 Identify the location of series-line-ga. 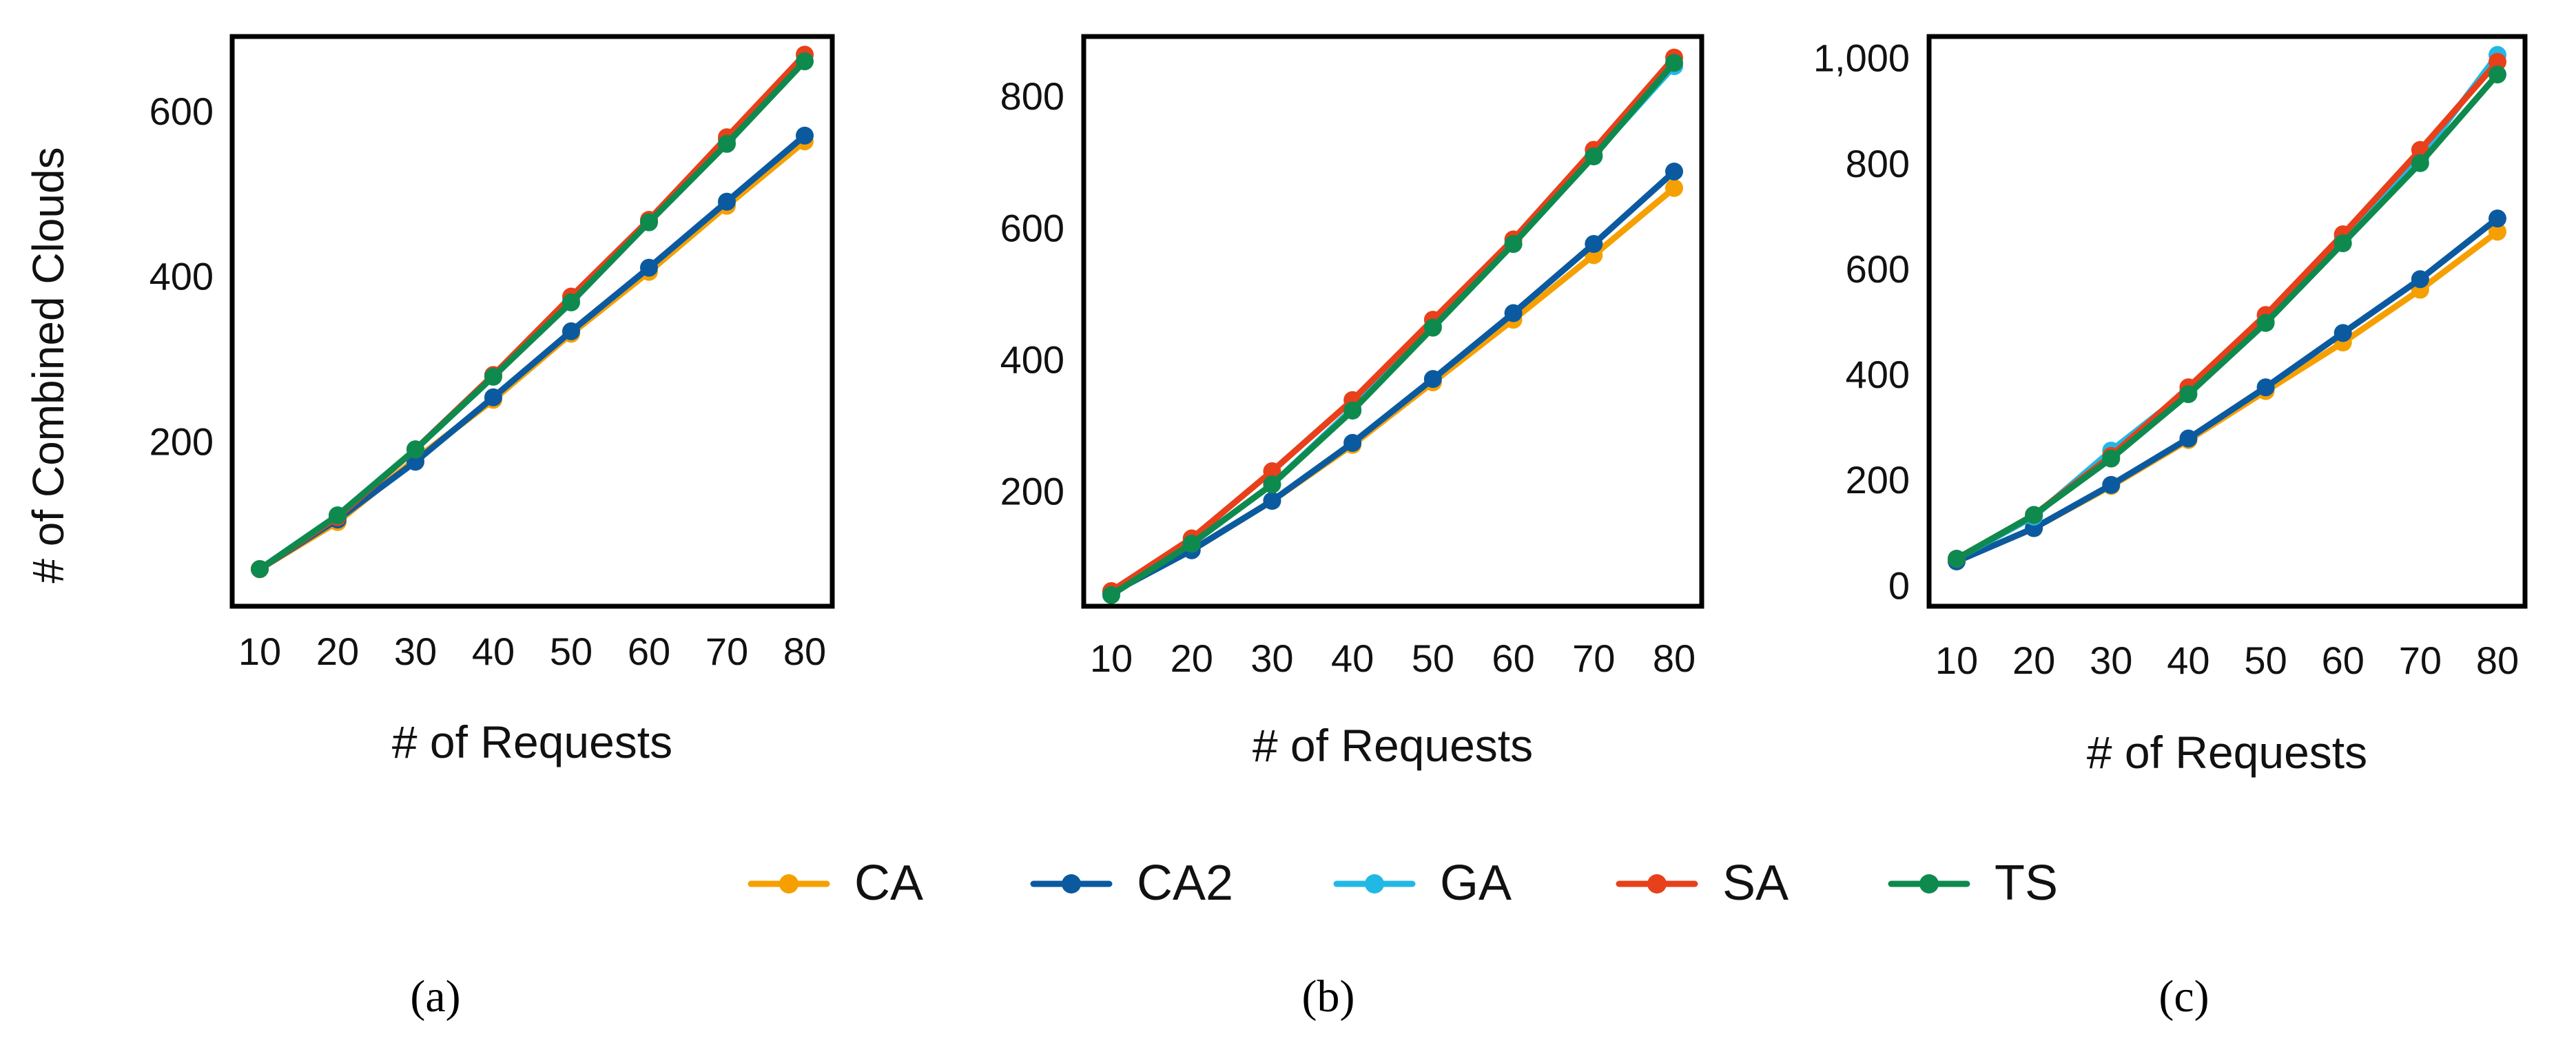
(2227, 307).